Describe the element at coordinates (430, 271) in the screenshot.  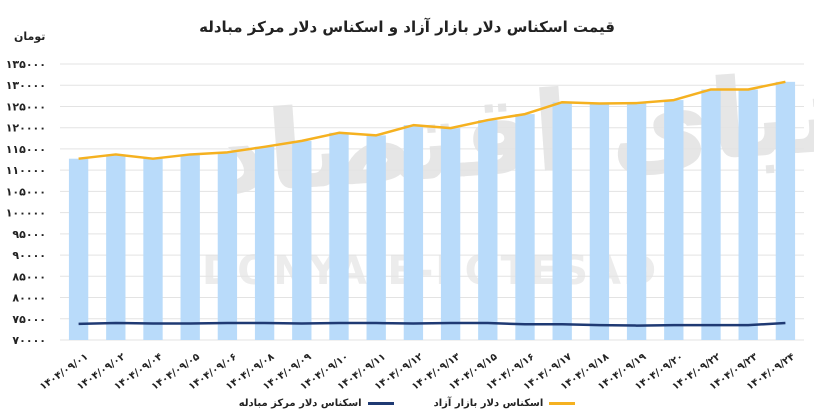
I see `watermark-latin: DONYA-E-EQTESAD` at that location.